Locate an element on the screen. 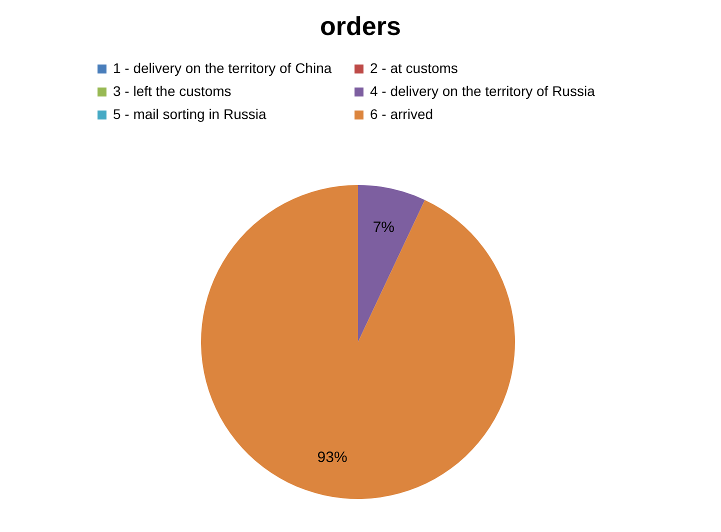 The width and height of the screenshot is (721, 532). data-label: 93% is located at coordinates (332, 457).